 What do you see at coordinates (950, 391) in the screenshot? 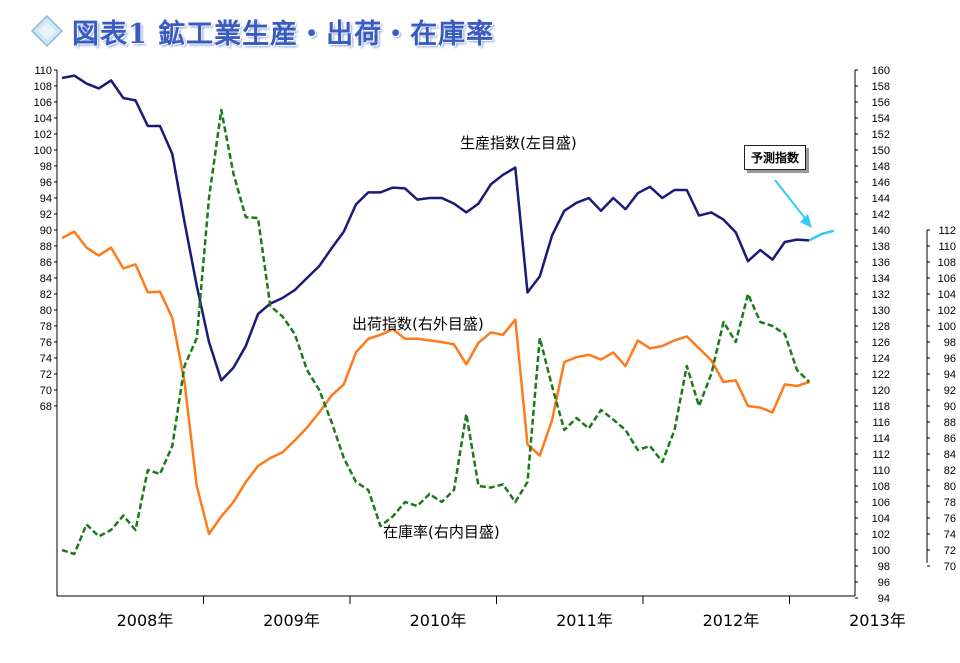
I see `right-inner-tick-label: 92` at bounding box center [950, 391].